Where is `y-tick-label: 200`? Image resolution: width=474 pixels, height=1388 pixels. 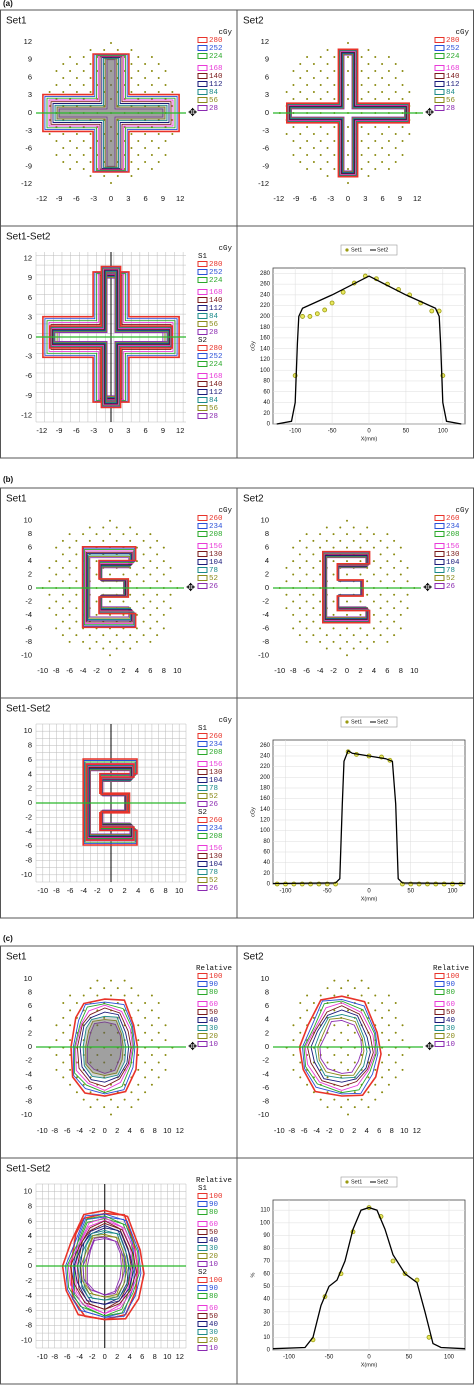 y-tick-label: 200 is located at coordinates (265, 778).